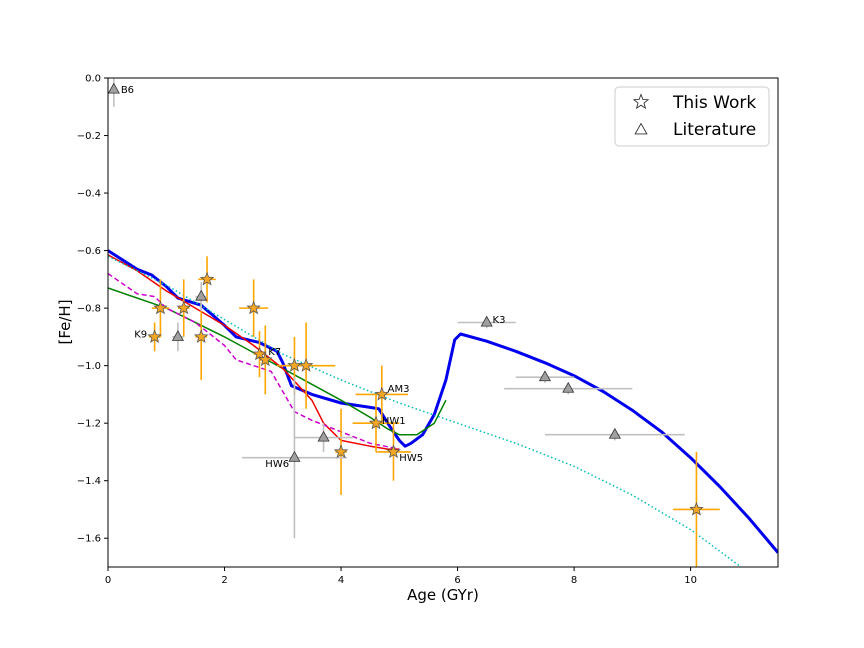 Image resolution: width=864 pixels, height=648 pixels. I want to click on y-tick-label: −1.6, so click(89, 539).